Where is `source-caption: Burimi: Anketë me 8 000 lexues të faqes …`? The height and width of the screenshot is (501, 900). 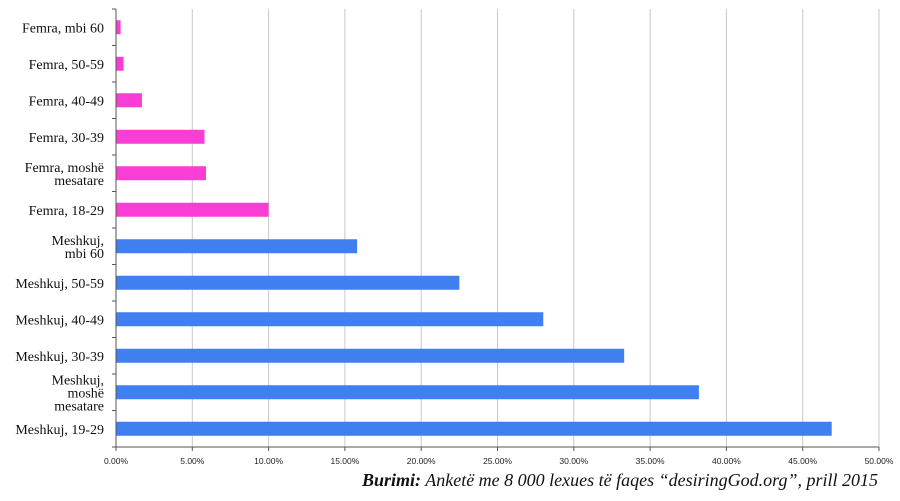
source-caption: Burimi: Anketë me 8 000 lexues të faqes … is located at coordinates (620, 480).